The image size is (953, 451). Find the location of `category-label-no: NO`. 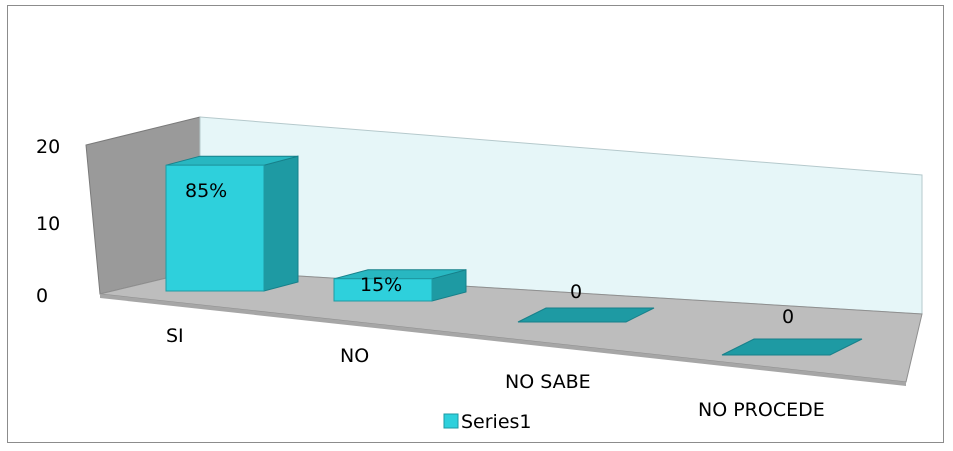

category-label-no: NO is located at coordinates (354, 356).